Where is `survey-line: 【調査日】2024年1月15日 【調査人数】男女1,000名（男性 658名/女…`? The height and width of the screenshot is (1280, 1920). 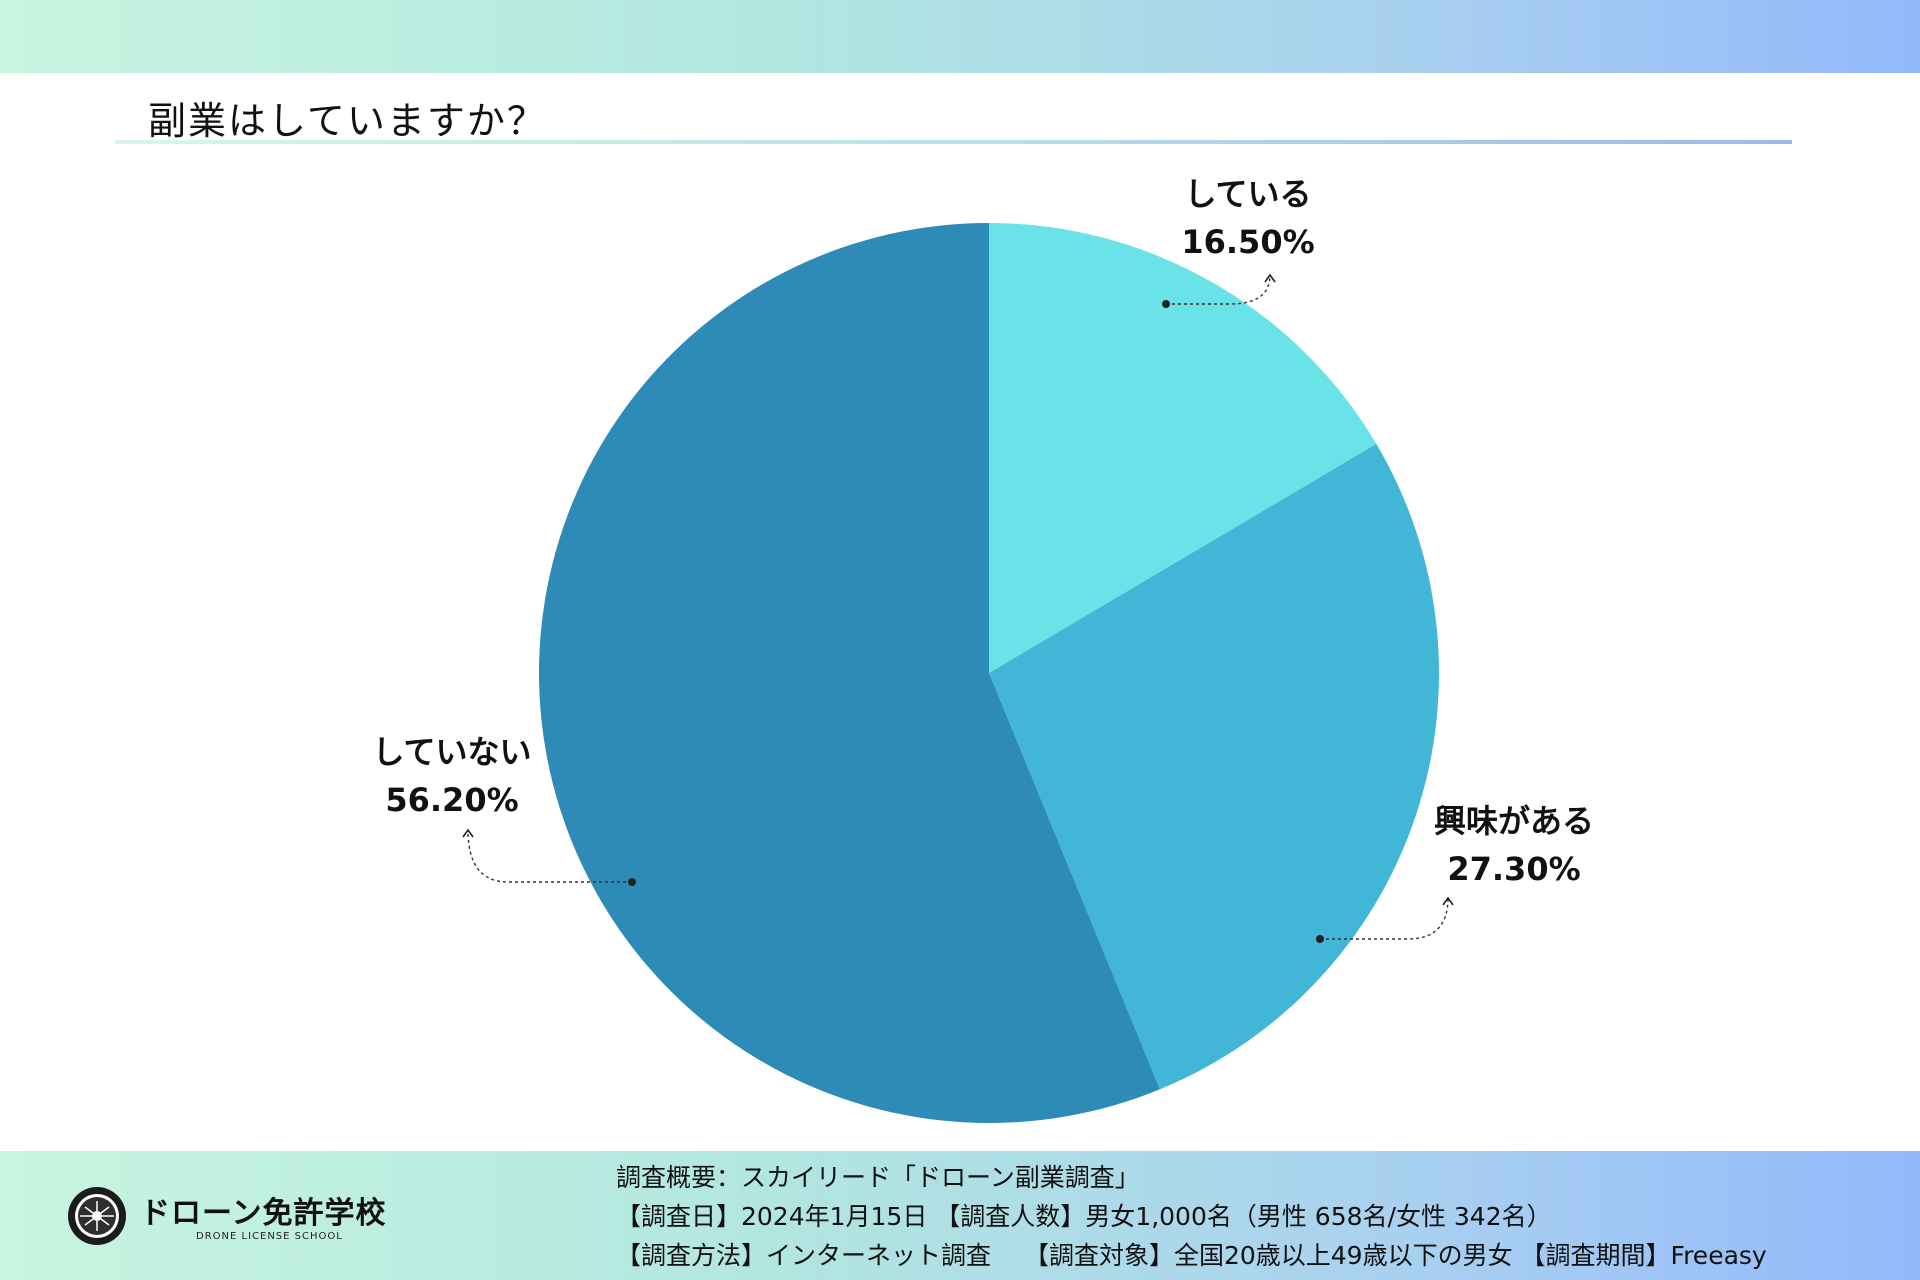
survey-line: 【調査日】2024年1月15日 【調査人数】男女1,000名（男性 658名/女… is located at coordinates (1084, 1216).